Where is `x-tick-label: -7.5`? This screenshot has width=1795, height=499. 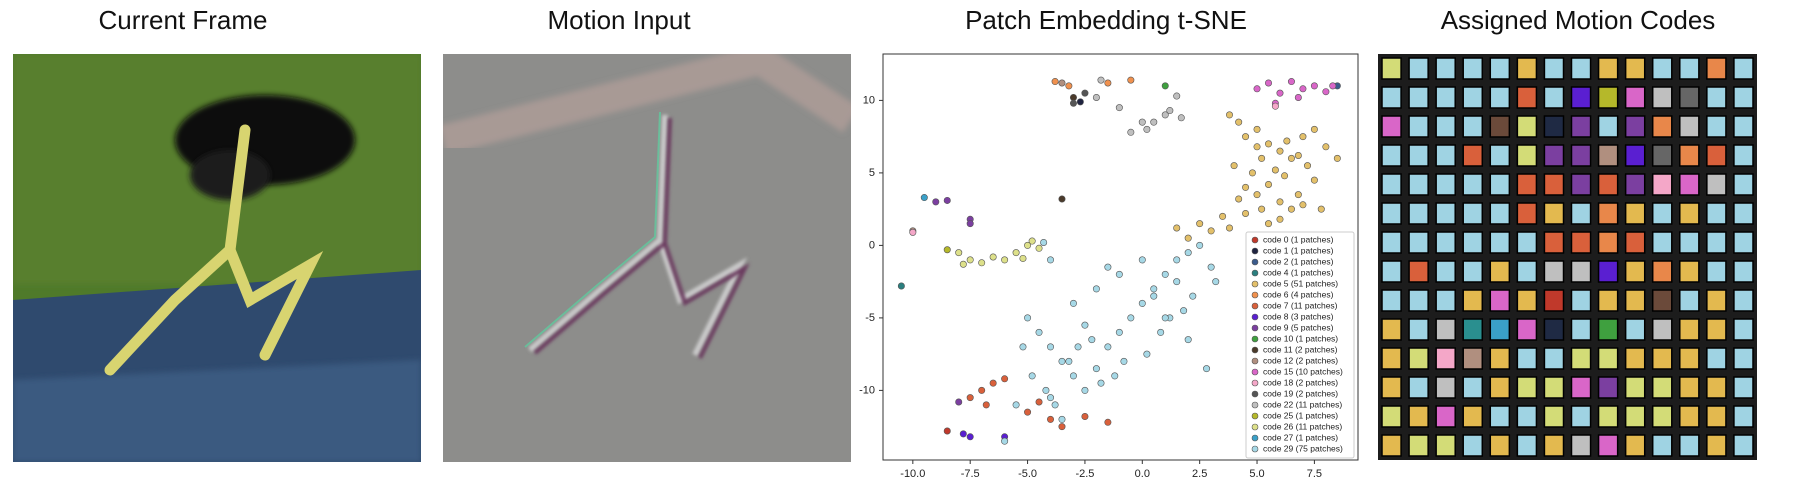 x-tick-label: -7.5 is located at coordinates (970, 474).